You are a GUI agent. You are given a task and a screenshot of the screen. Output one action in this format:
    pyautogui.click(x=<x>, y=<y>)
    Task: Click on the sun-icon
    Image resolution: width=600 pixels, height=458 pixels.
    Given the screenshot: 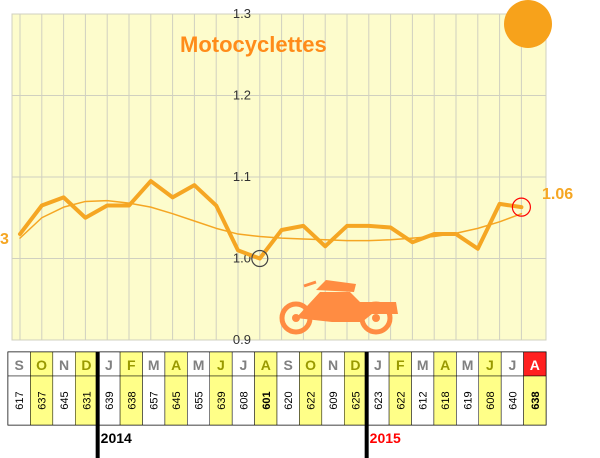 What is the action you would take?
    pyautogui.click(x=528, y=24)
    